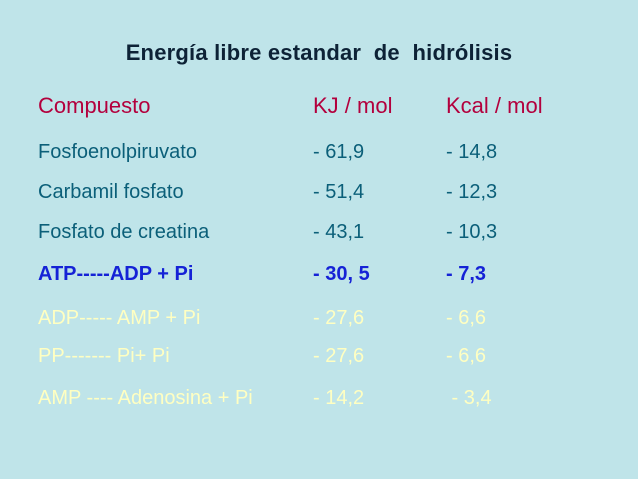 Image resolution: width=638 pixels, height=479 pixels. What do you see at coordinates (119, 318) in the screenshot?
I see `row-adp-amp-compuesto: ADP----- AMP + Pi` at bounding box center [119, 318].